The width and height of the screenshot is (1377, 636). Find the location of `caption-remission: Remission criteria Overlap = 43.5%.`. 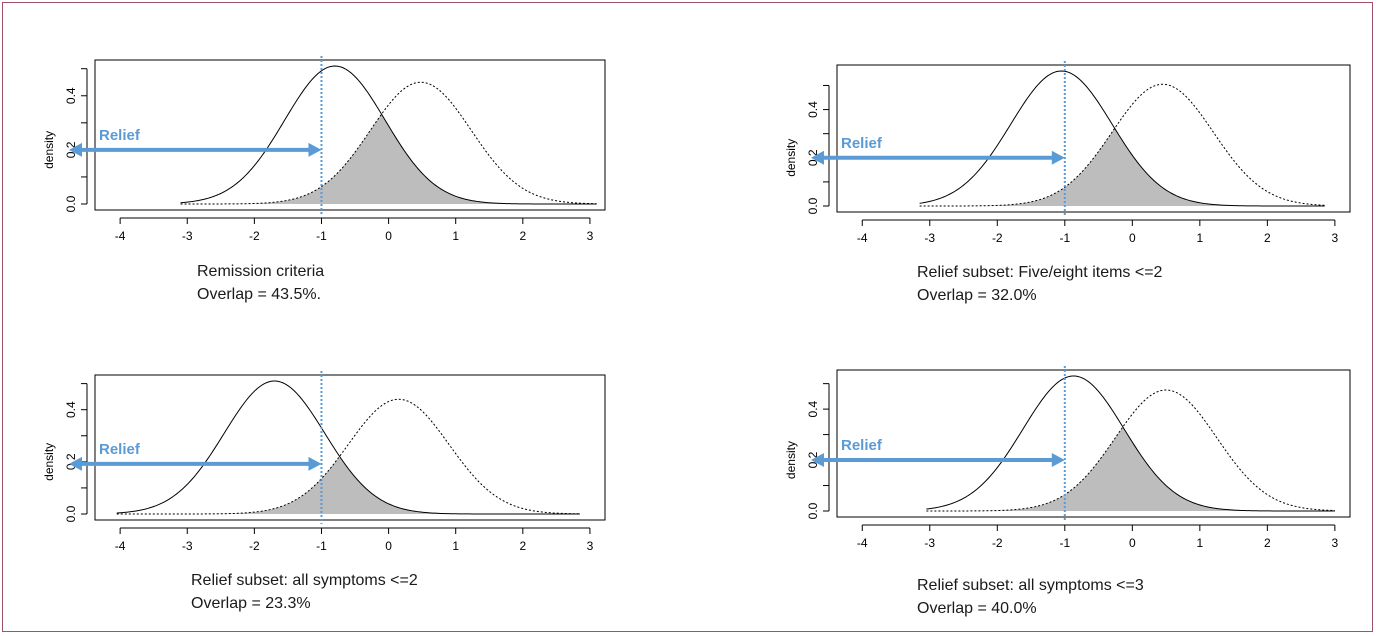

caption-remission: Remission criteria Overlap = 43.5%. is located at coordinates (260, 283).